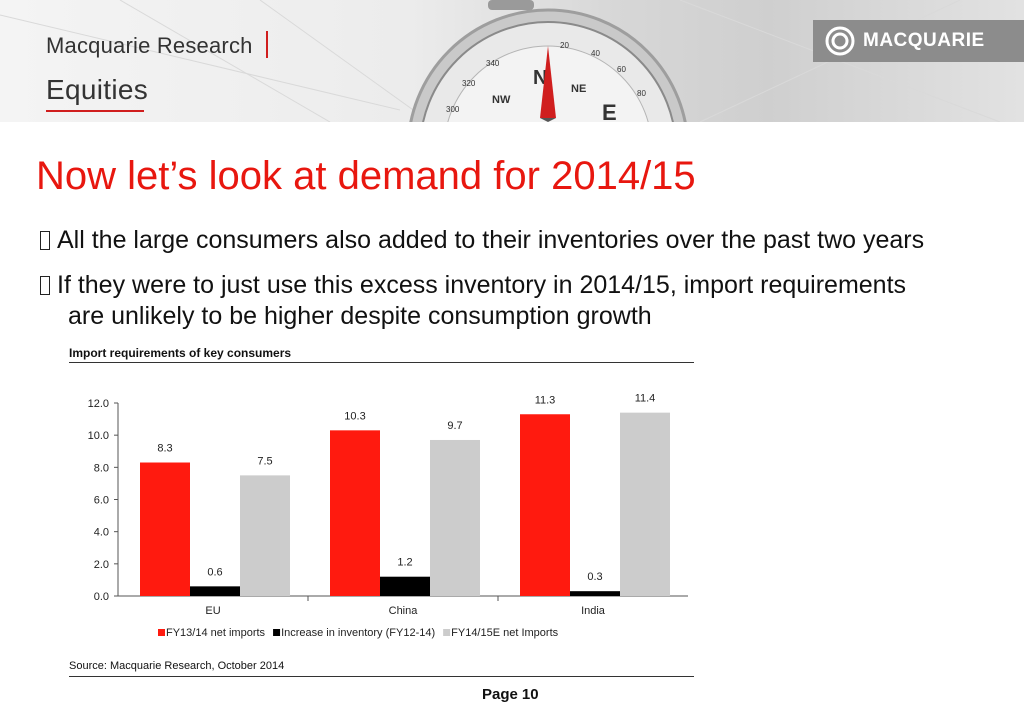 Image resolution: width=1024 pixels, height=708 pixels. I want to click on chart-source: Source: Macquarie Research, October 2014, so click(177, 666).